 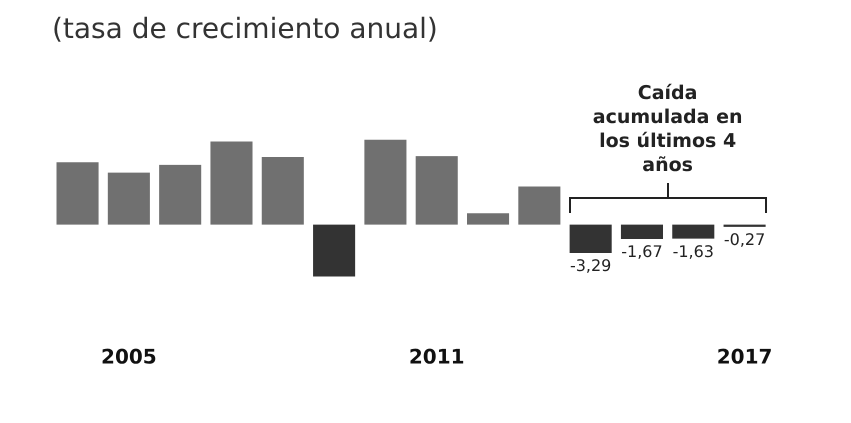 What do you see at coordinates (436, 356) in the screenshot?
I see `x-tick-label: 2011` at bounding box center [436, 356].